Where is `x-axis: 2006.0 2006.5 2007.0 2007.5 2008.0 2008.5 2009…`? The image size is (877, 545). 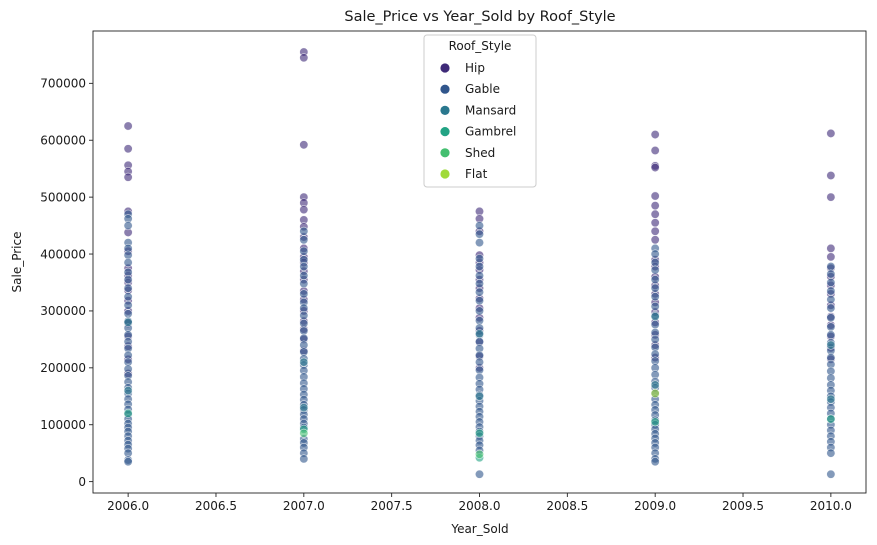
x-axis: 2006.0 2006.5 2007.0 2007.5 2008.0 2008.5 2009… is located at coordinates (479, 503).